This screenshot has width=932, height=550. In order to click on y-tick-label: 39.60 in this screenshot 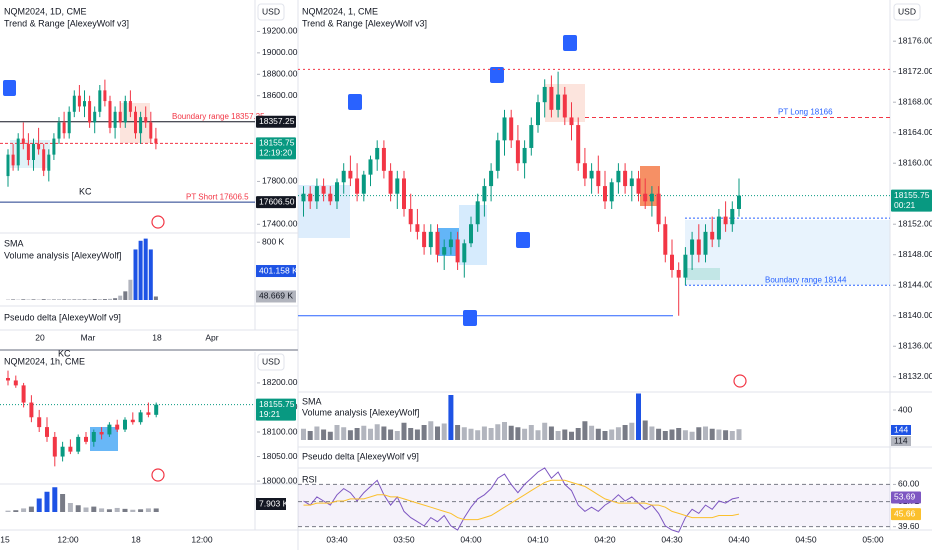, I will do `click(909, 526)`.